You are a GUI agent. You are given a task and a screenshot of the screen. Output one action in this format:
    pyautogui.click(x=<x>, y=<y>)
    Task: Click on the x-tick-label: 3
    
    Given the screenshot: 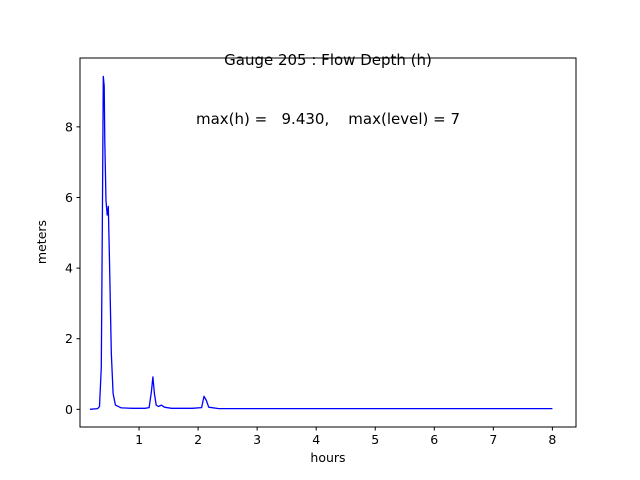 What is the action you would take?
    pyautogui.click(x=257, y=439)
    